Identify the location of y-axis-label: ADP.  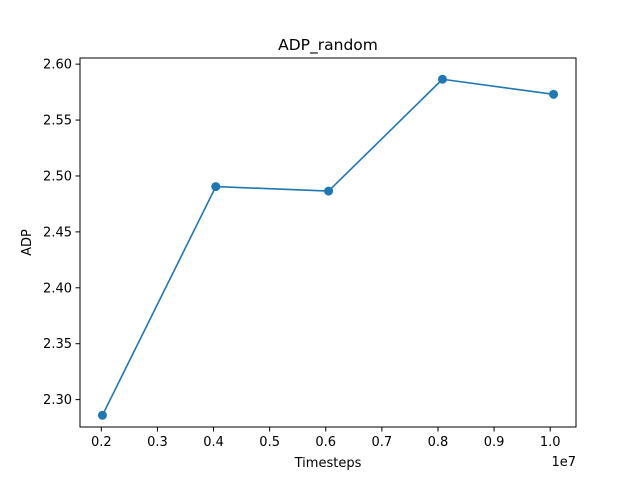
(27, 242).